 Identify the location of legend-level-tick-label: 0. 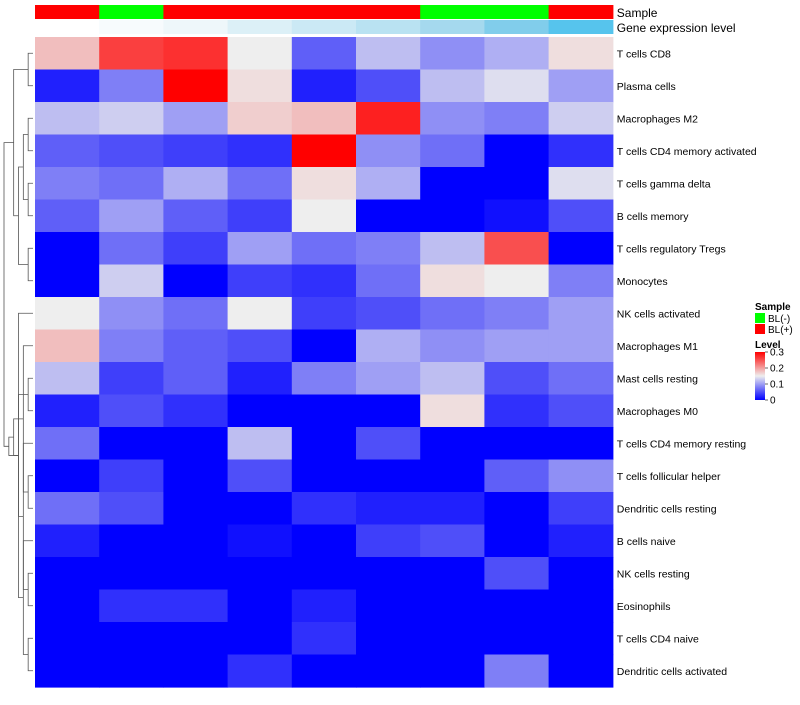
(773, 401).